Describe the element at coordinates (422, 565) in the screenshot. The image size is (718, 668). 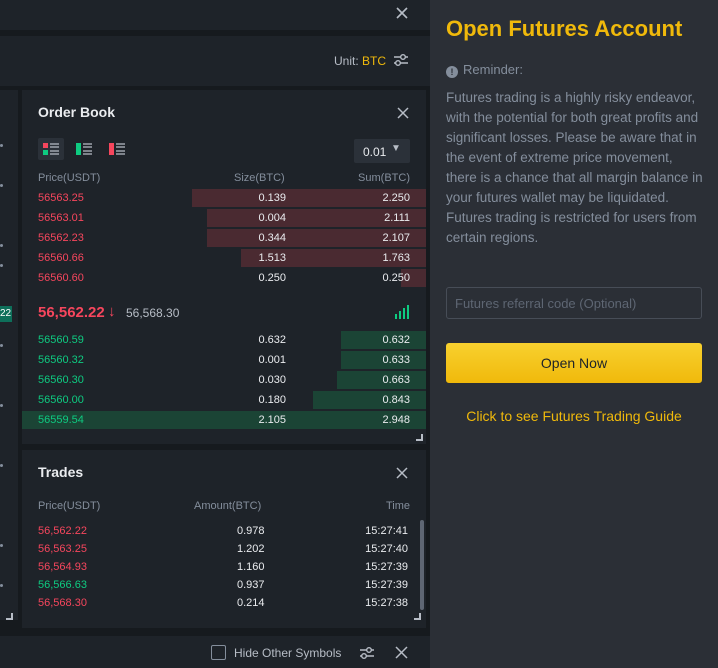
I see `trades-scrollbar` at that location.